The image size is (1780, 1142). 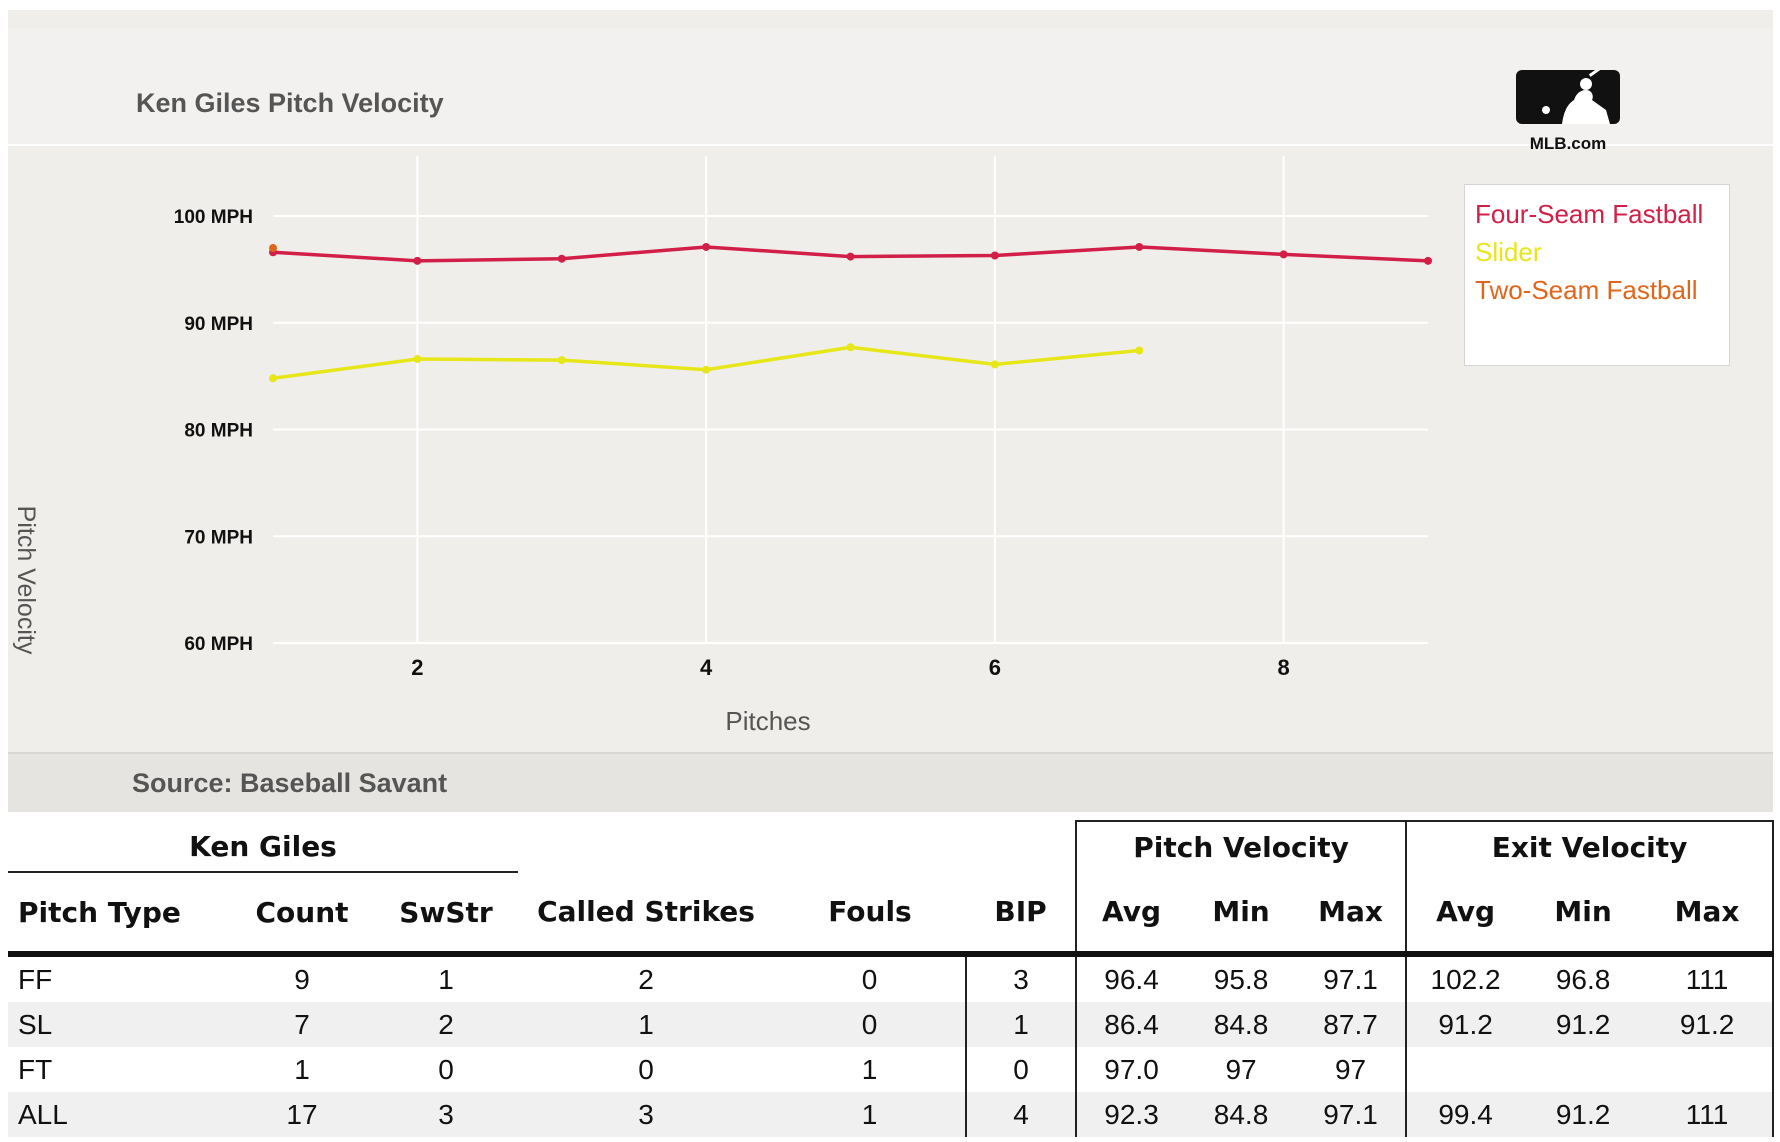 I want to click on col-pv-avg: Avg, so click(x=1131, y=914).